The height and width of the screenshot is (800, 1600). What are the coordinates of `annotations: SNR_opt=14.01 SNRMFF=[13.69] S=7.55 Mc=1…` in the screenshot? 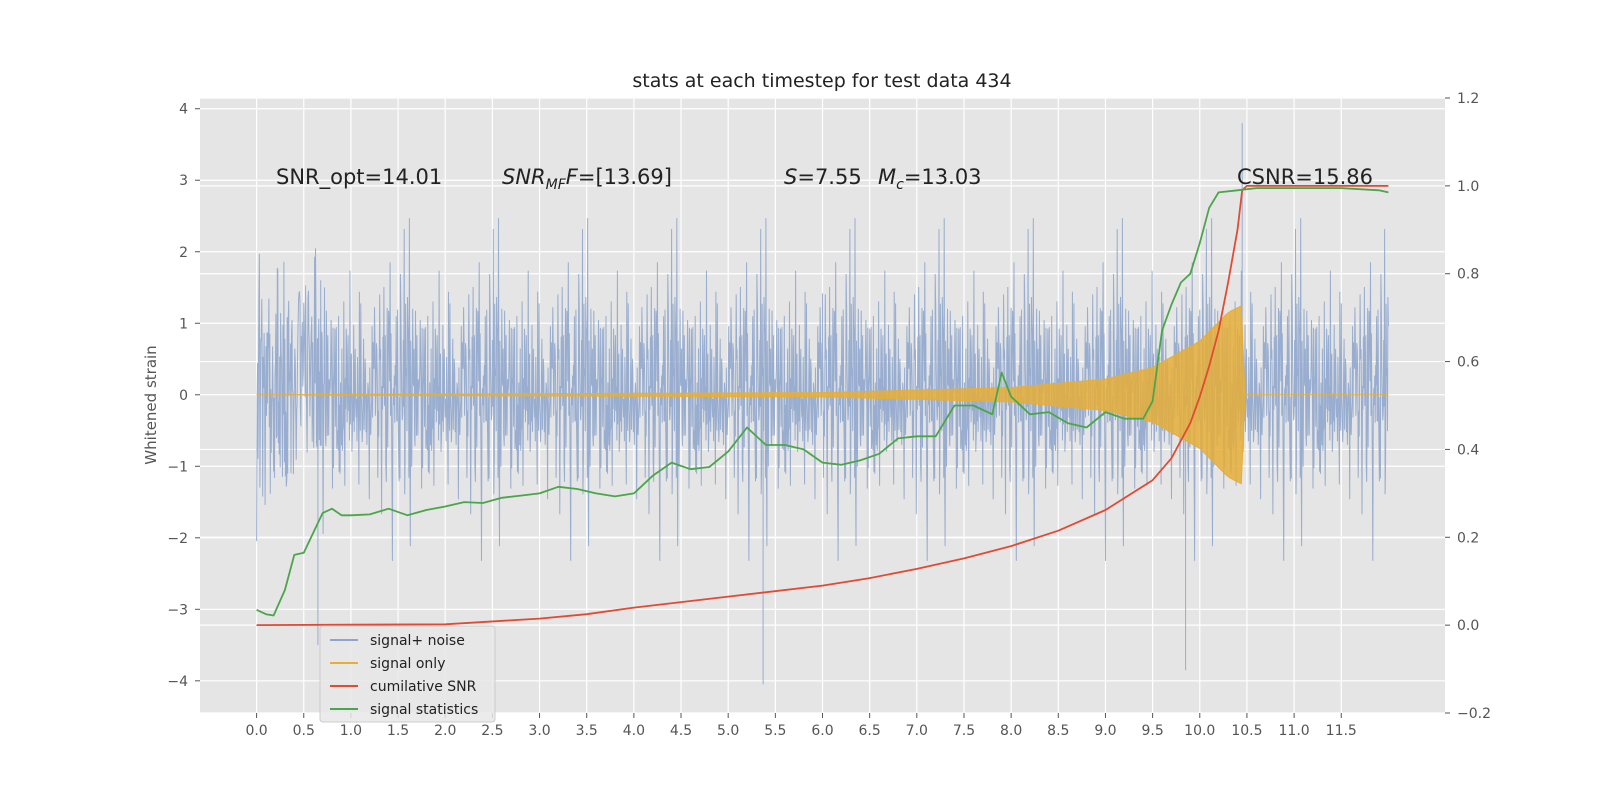 It's located at (824, 179).